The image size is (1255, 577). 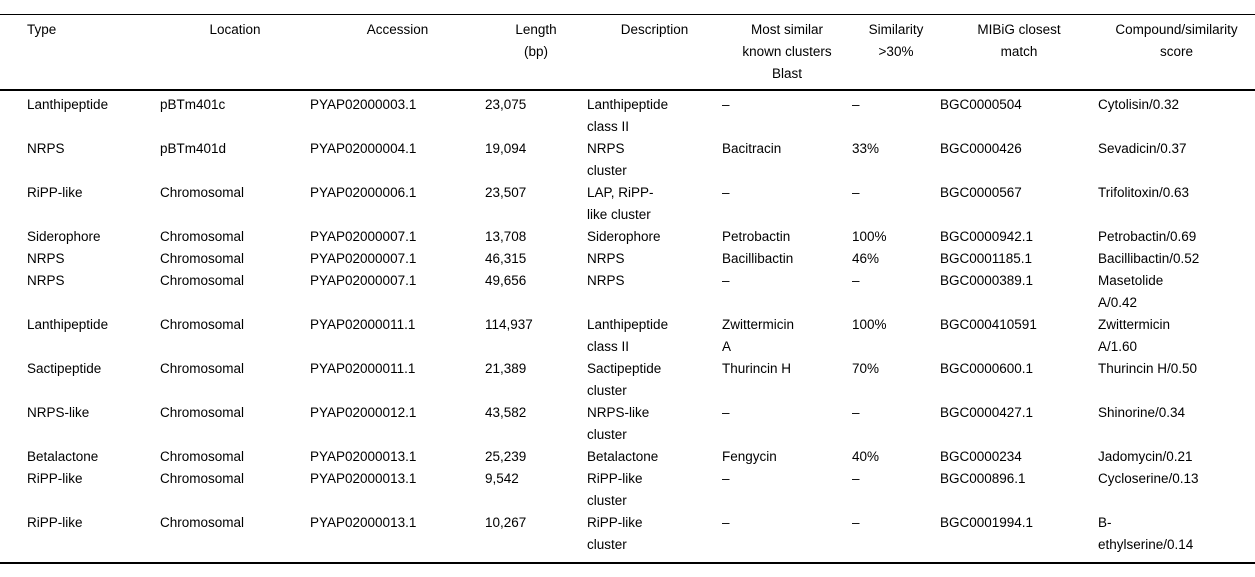 I want to click on table-cell-mibig-closest-match: BGC0000426, so click(x=981, y=148).